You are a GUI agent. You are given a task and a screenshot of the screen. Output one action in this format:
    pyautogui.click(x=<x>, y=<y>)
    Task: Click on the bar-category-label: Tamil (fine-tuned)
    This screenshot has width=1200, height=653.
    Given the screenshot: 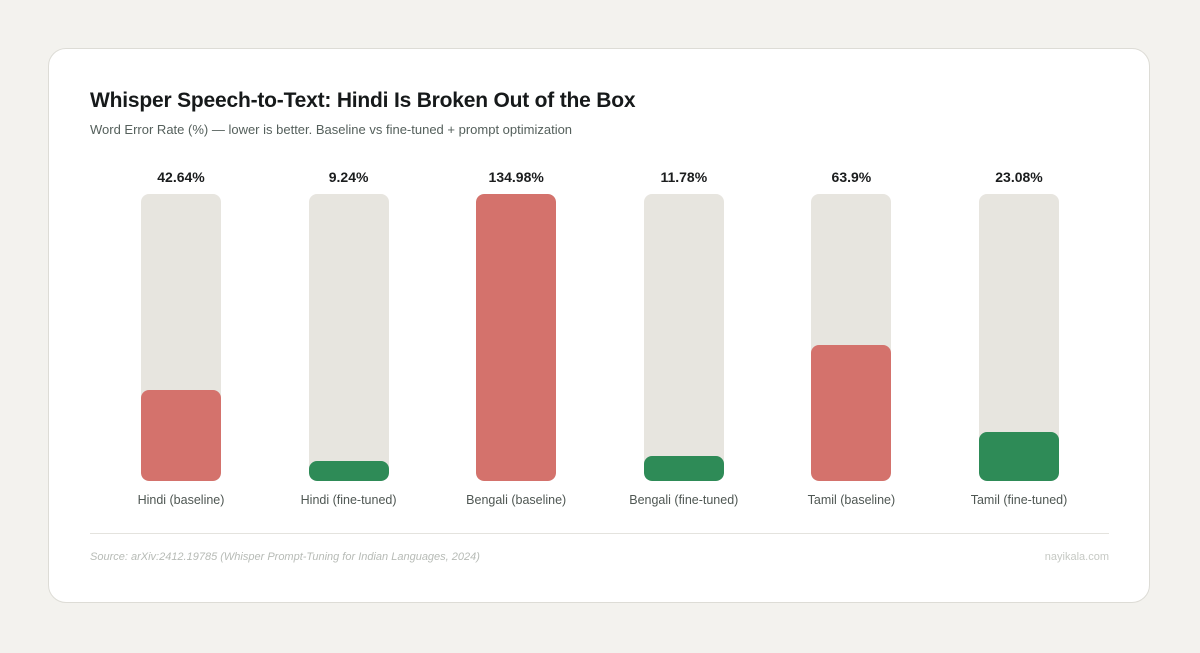 What is the action you would take?
    pyautogui.click(x=1019, y=500)
    